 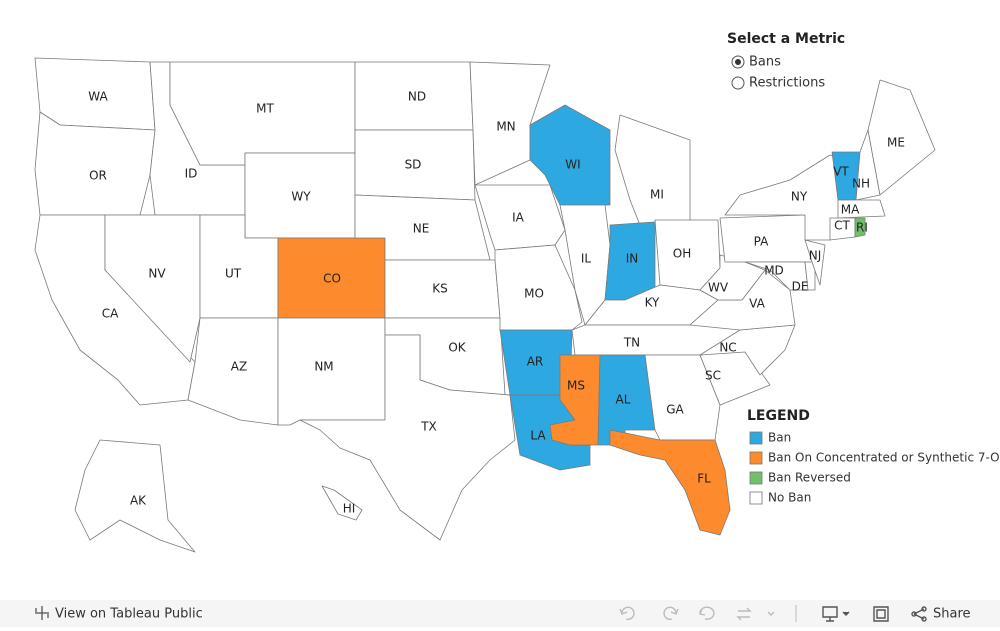 I want to click on radio-label: Bans, so click(x=765, y=62).